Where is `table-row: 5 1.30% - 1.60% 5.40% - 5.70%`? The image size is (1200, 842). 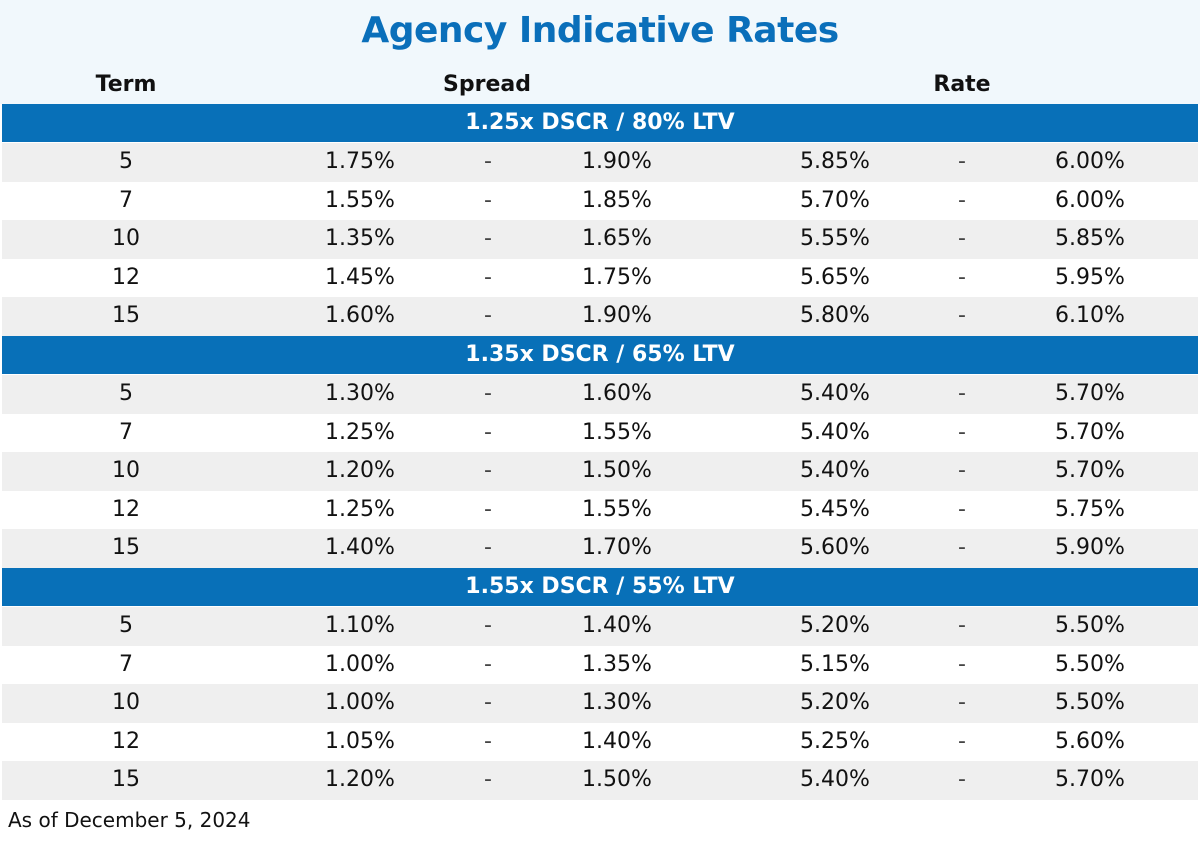 table-row: 5 1.30% - 1.60% 5.40% - 5.70% is located at coordinates (600, 394).